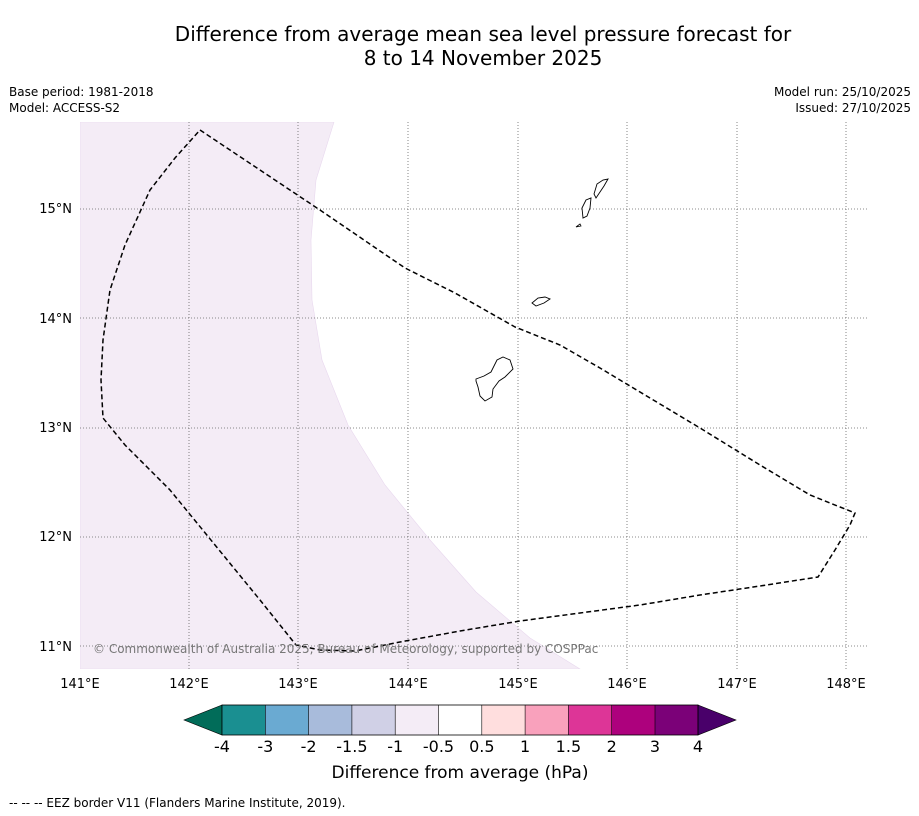 The height and width of the screenshot is (816, 919). What do you see at coordinates (525, 746) in the screenshot?
I see `colorbar-tick-8: 1` at bounding box center [525, 746].